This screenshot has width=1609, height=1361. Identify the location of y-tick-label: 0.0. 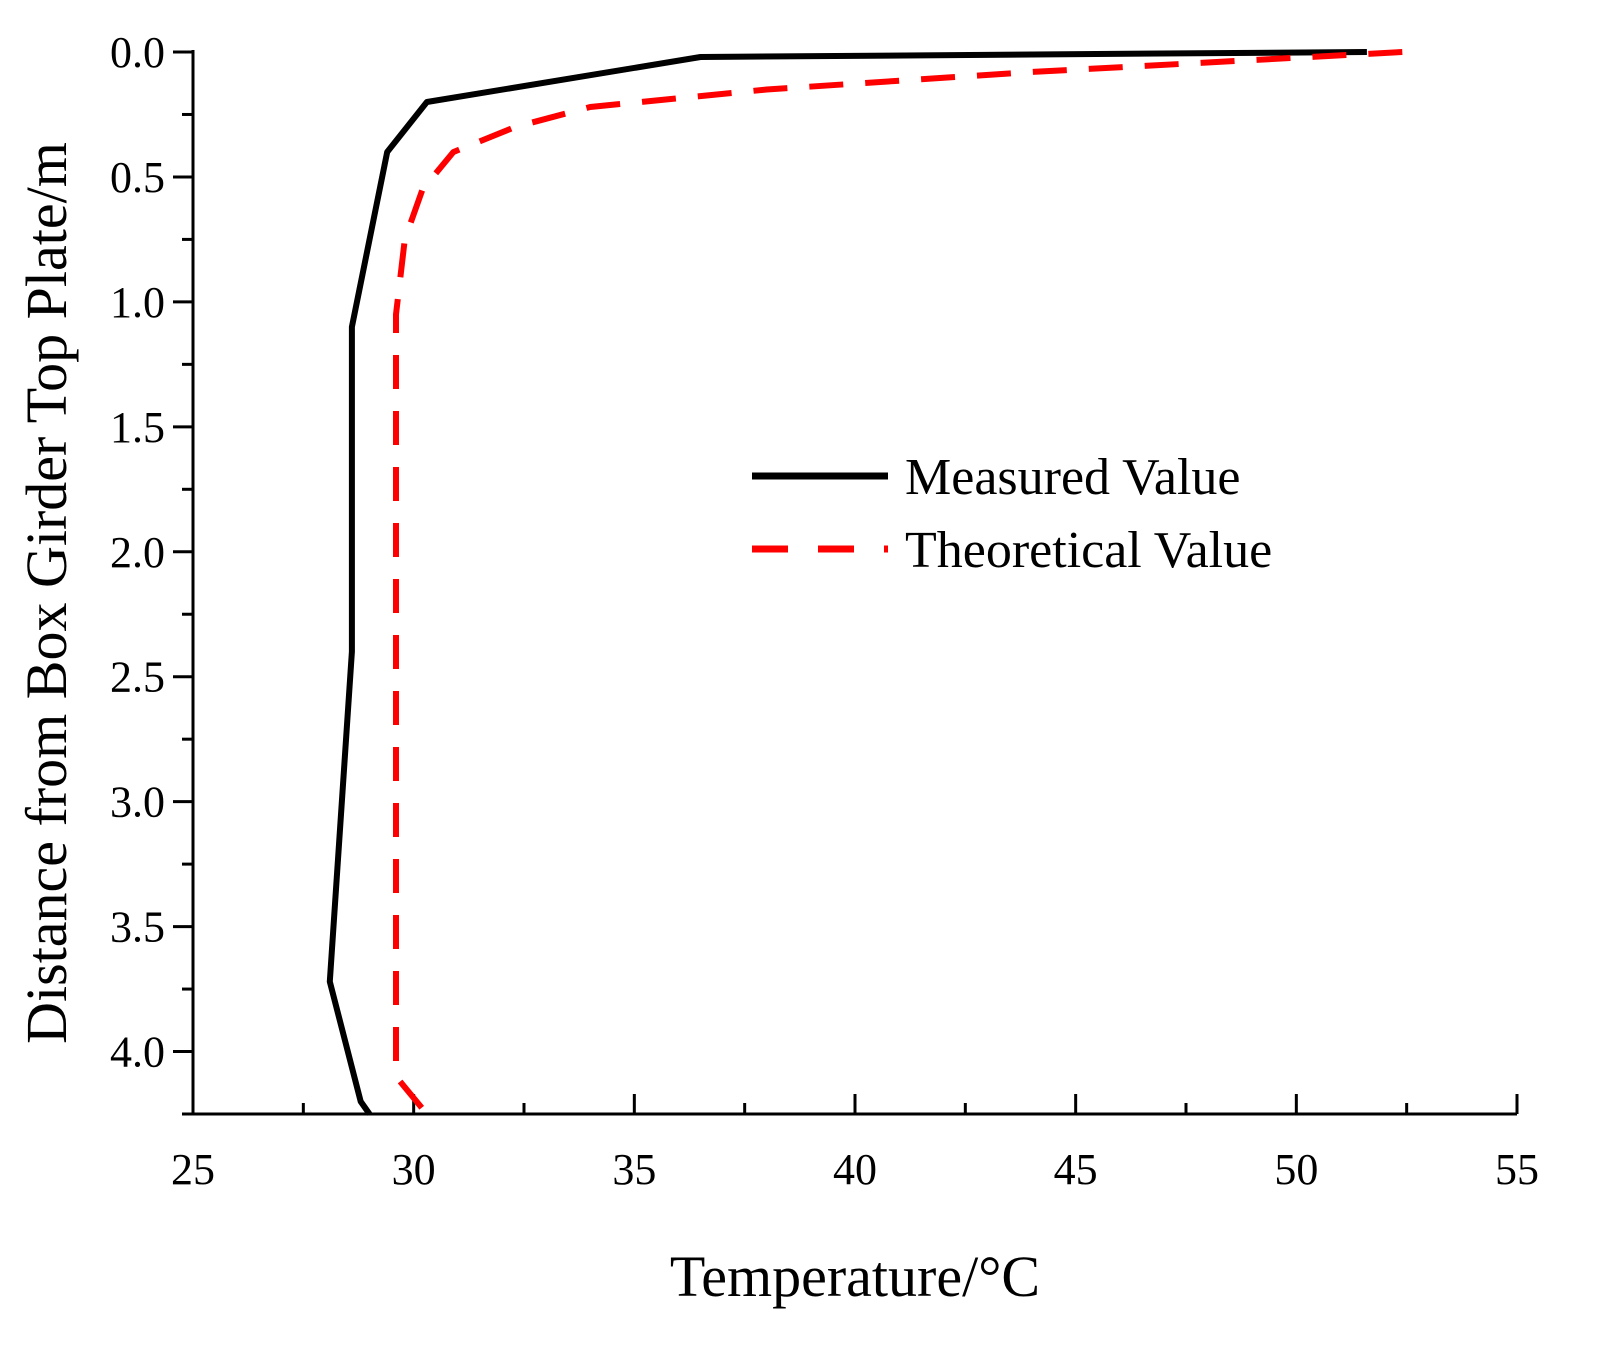
(137, 52).